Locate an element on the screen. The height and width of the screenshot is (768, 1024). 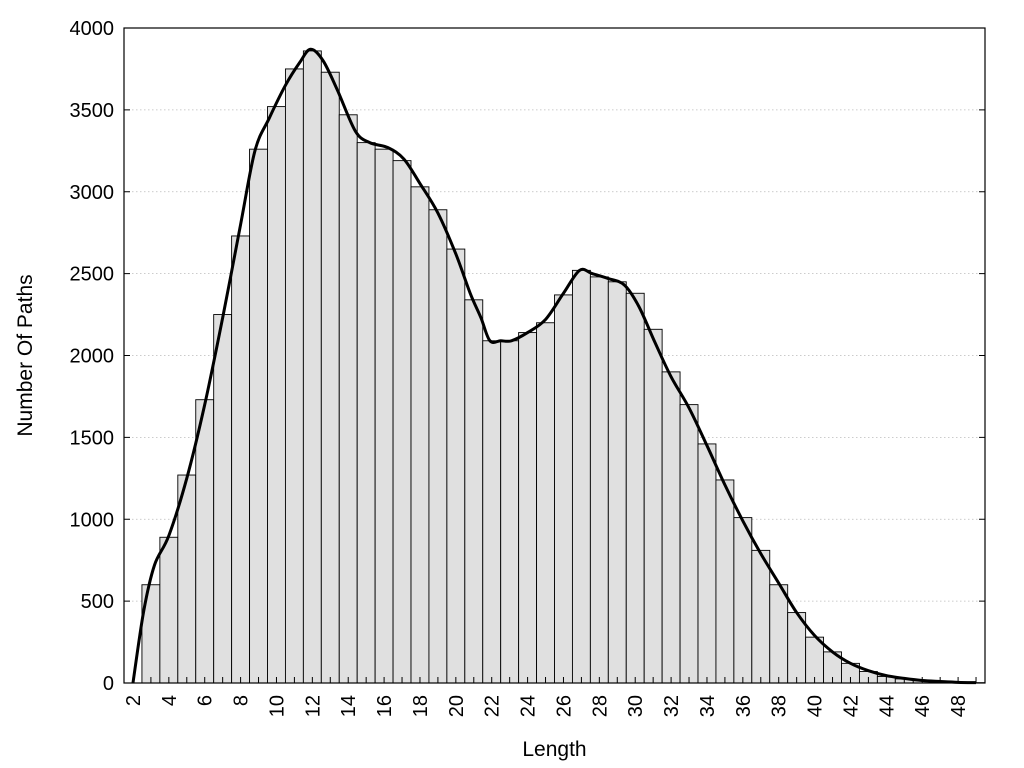
y-tick-label: 4000 is located at coordinates (92, 29).